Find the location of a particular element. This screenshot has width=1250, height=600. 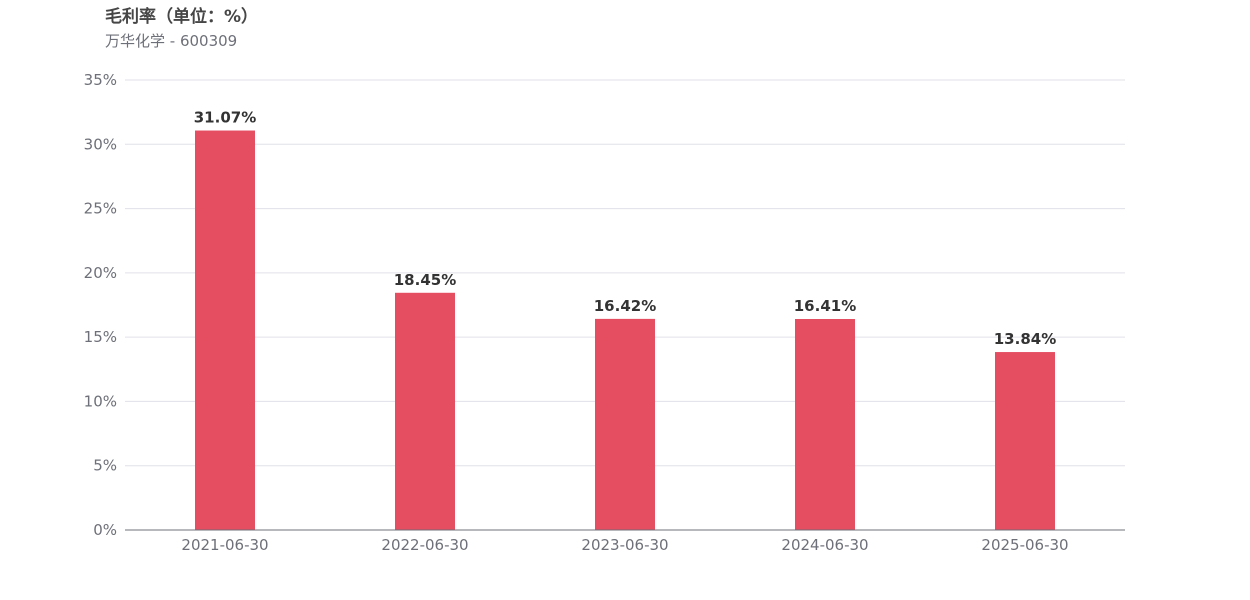

x-tick-label: 2022-06-30 is located at coordinates (424, 545).